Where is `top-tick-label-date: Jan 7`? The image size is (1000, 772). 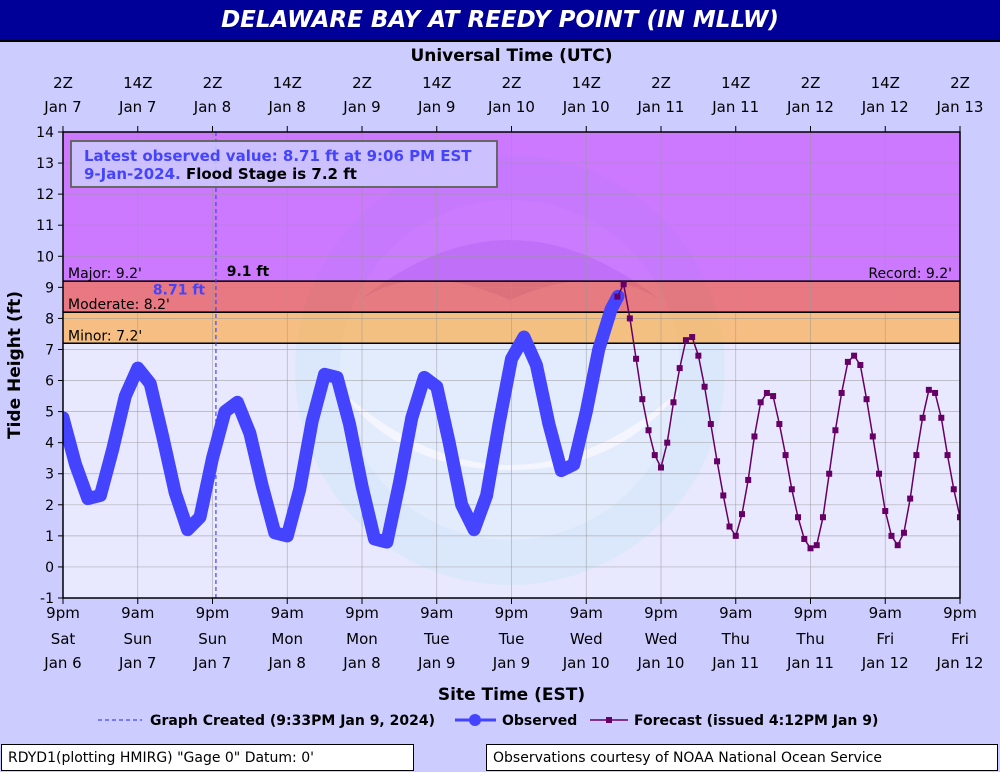 top-tick-label-date: Jan 7 is located at coordinates (62, 107).